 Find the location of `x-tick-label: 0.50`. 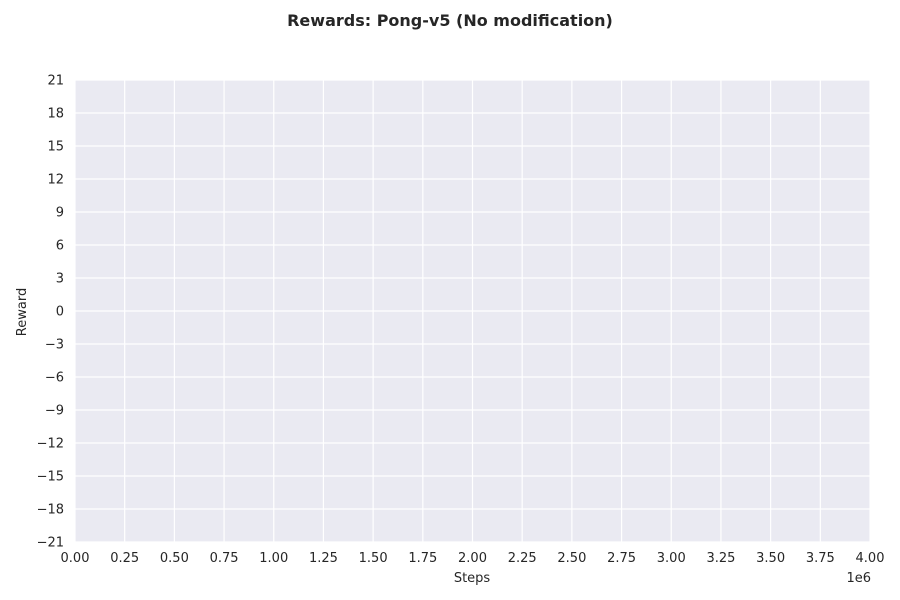

x-tick-label: 0.50 is located at coordinates (174, 558).